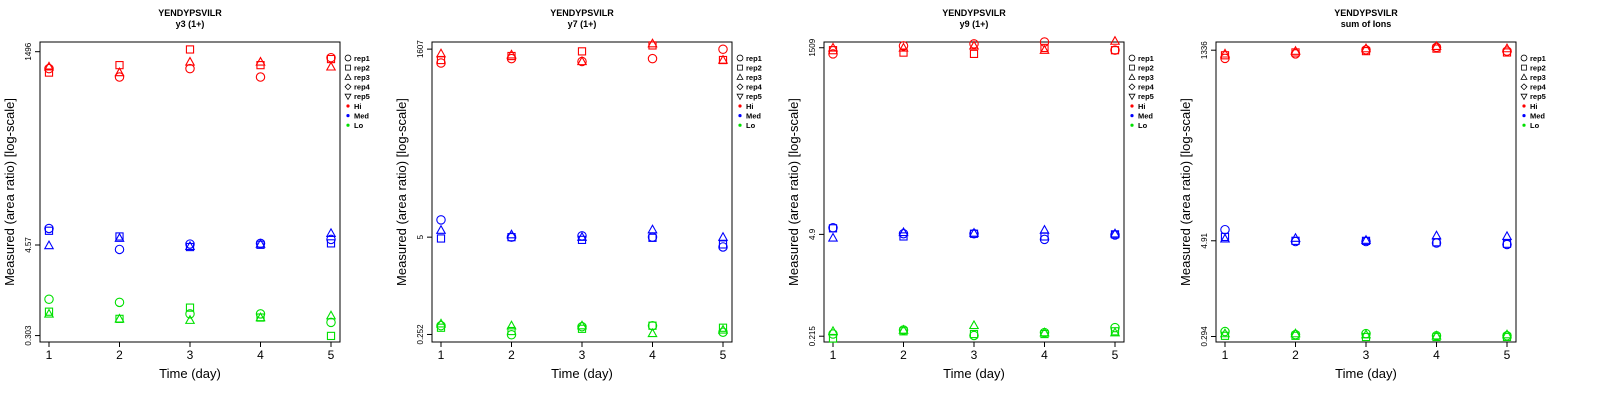 The height and width of the screenshot is (400, 1600). Describe the element at coordinates (1538, 96) in the screenshot. I see `legend-label: rep5` at that location.